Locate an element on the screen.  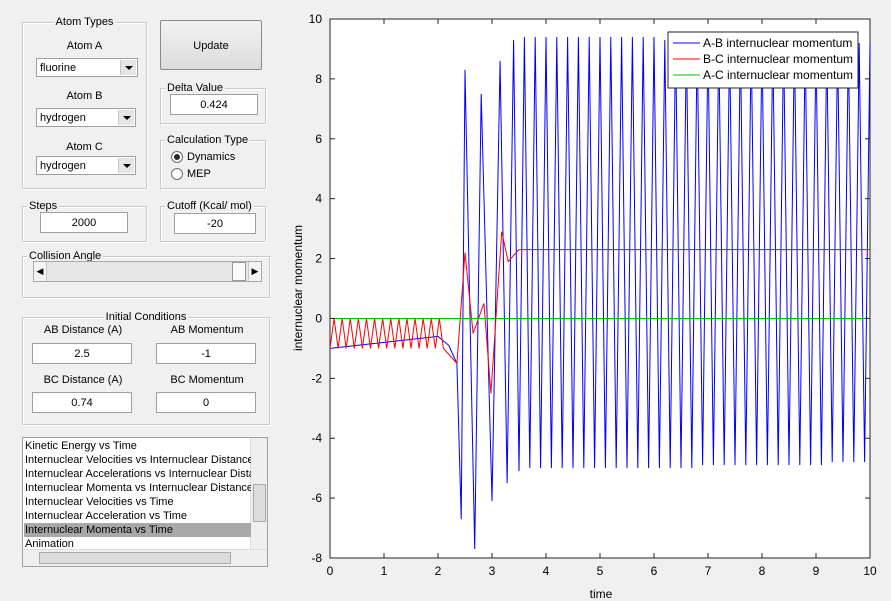
x-tick-label: 1 is located at coordinates (384, 571).